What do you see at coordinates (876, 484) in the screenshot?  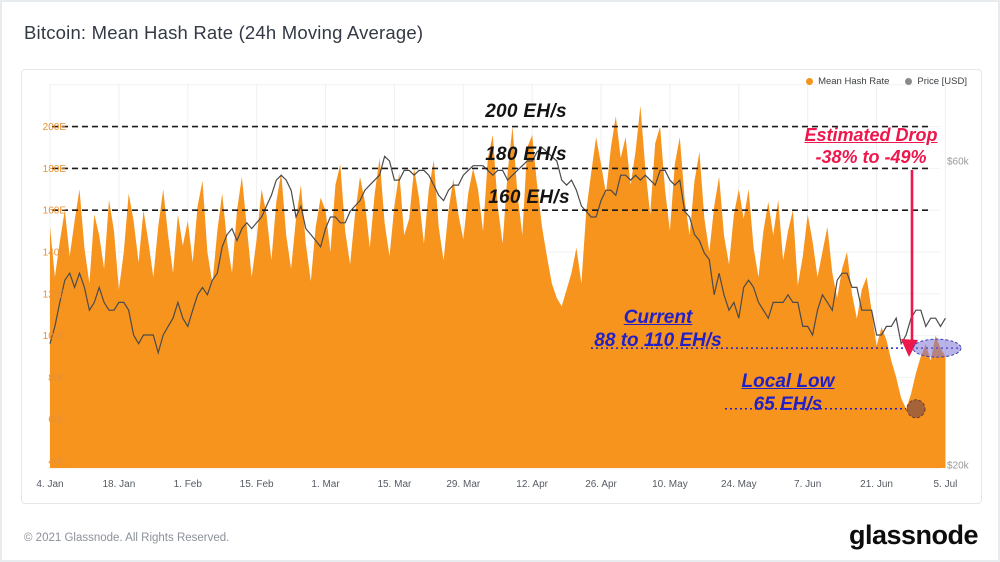 I see `x-tick-label: 21. Jun` at bounding box center [876, 484].